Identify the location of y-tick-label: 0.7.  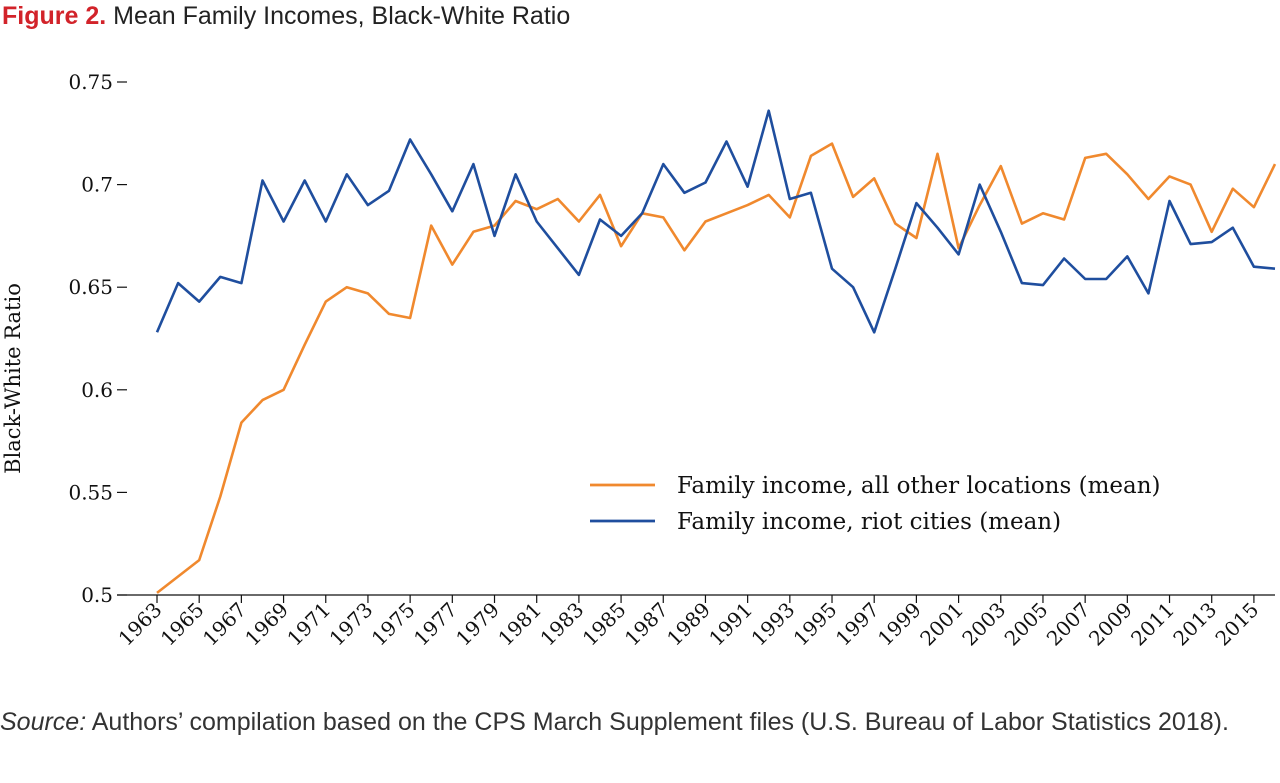
(97, 185).